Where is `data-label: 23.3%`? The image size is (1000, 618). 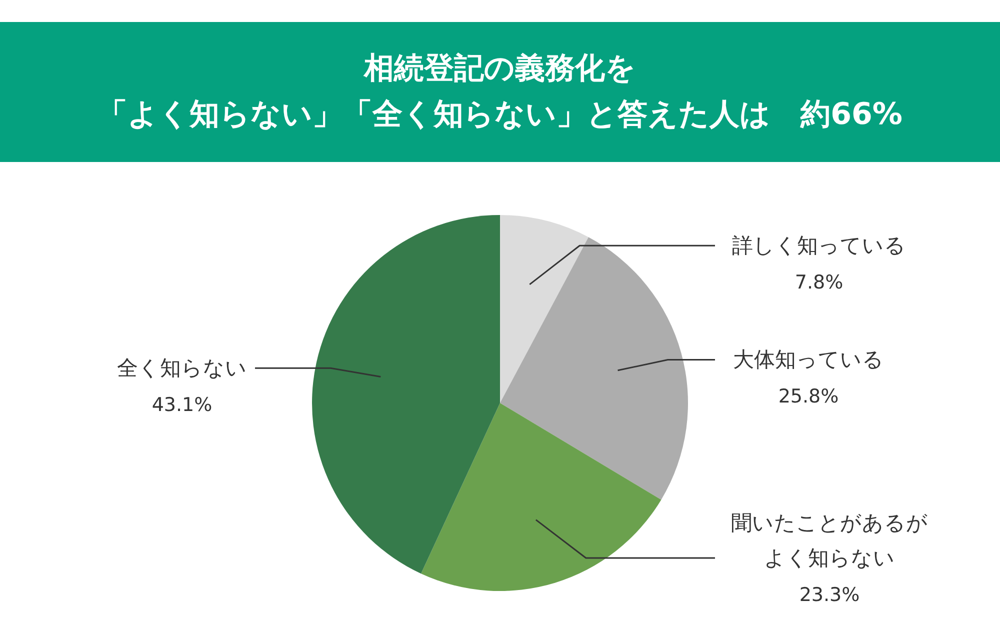
data-label: 23.3% is located at coordinates (829, 595).